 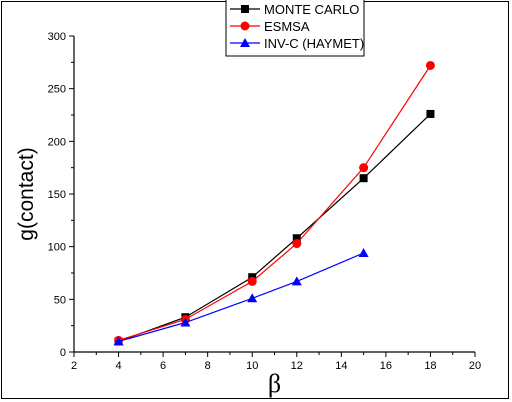 I want to click on legend-label: MONTE CARLO, so click(x=311, y=9).